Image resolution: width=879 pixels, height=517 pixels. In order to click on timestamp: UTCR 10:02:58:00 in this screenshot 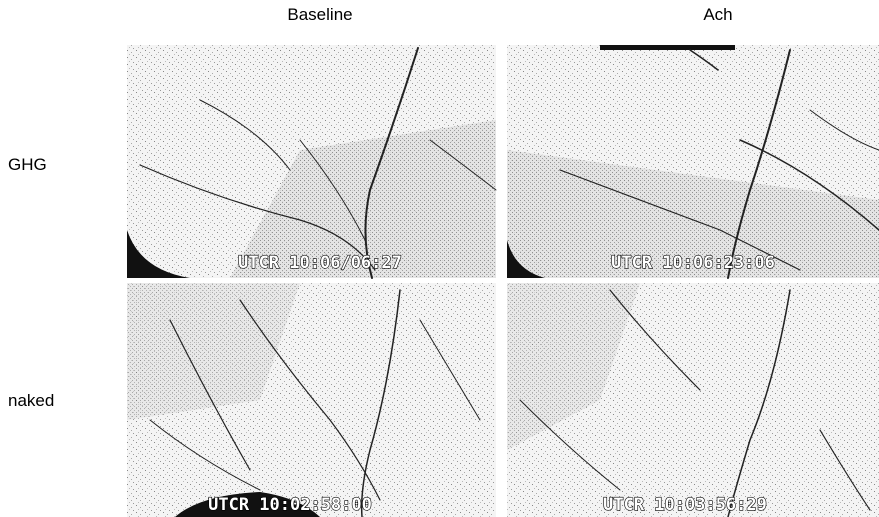, I will do `click(290, 505)`.